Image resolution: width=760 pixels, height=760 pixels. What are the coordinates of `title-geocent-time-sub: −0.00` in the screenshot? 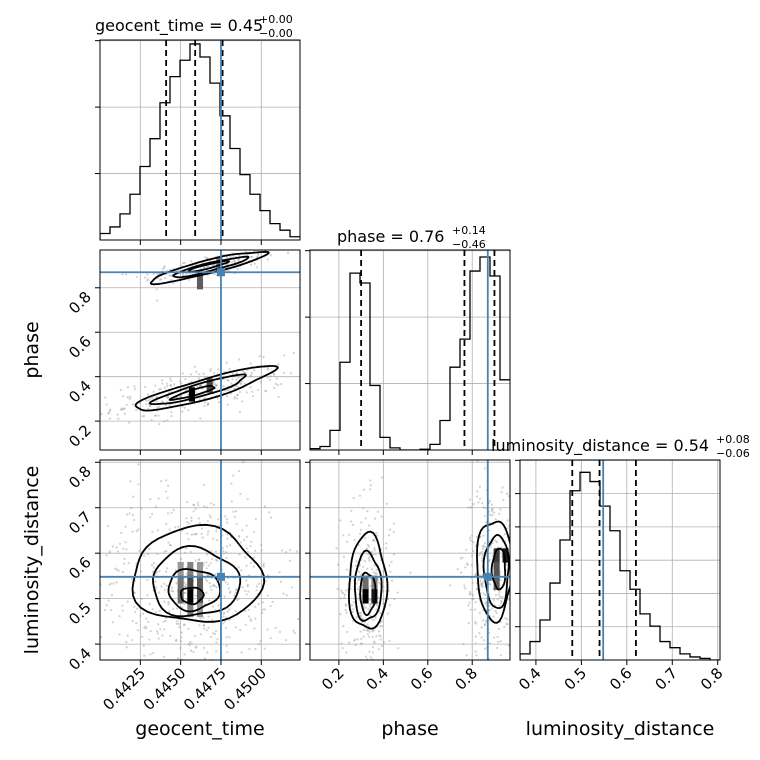 It's located at (276, 33).